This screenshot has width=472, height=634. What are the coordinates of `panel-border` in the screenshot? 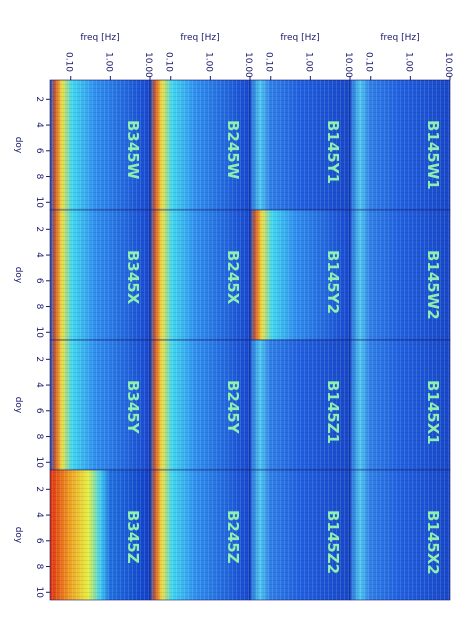 It's located at (400, 535).